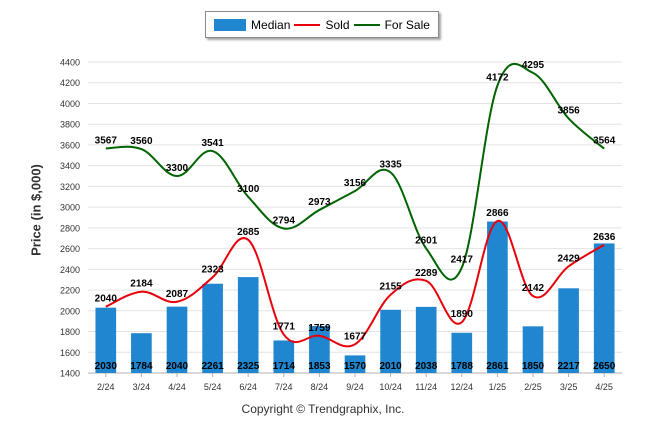 The width and height of the screenshot is (646, 434). I want to click on x-tick-label: 7/24, so click(284, 387).